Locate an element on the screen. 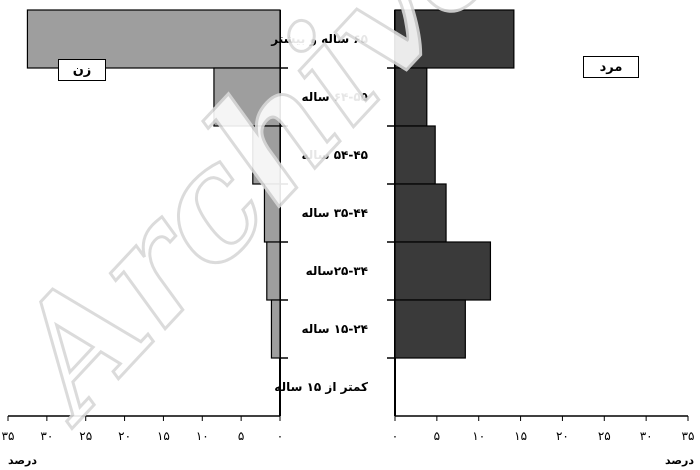 The width and height of the screenshot is (700, 470). left-x-tick-label: ۱۰ is located at coordinates (202, 436).